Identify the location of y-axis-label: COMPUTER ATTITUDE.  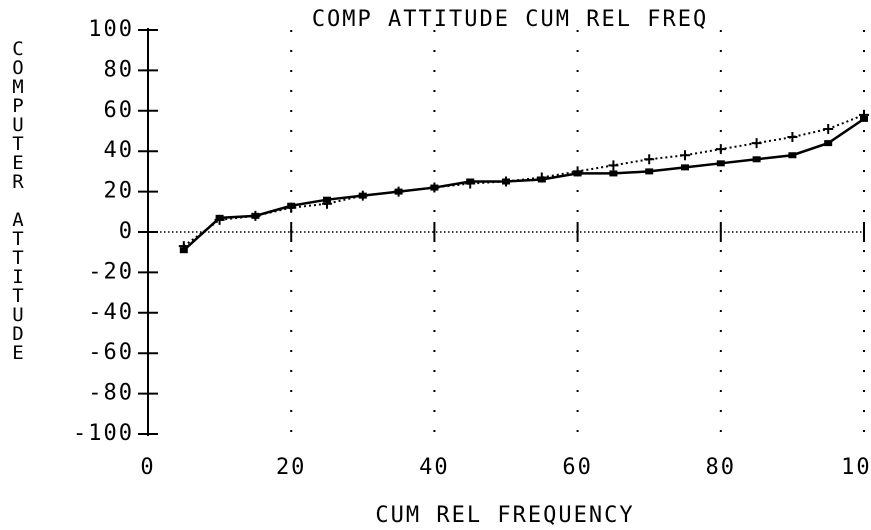
(18, 199).